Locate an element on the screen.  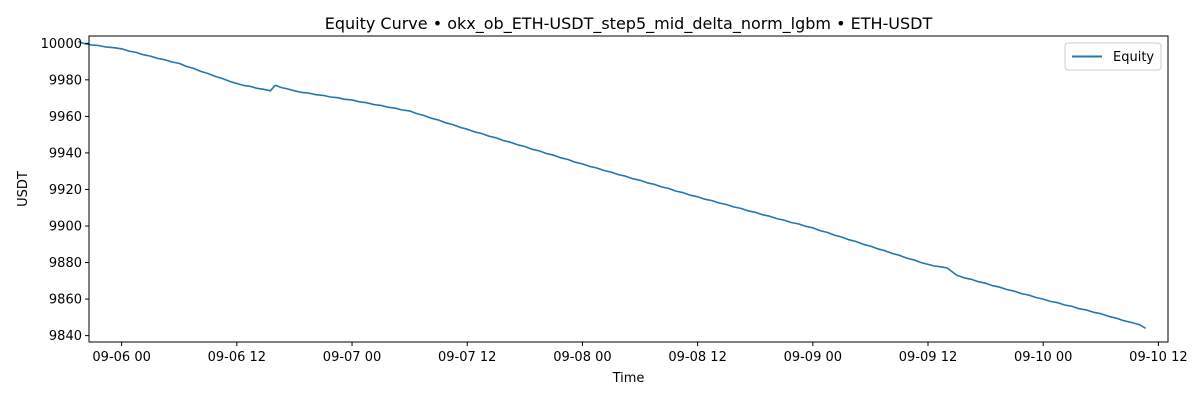
y-tick-label: 9840 is located at coordinates (65, 336).